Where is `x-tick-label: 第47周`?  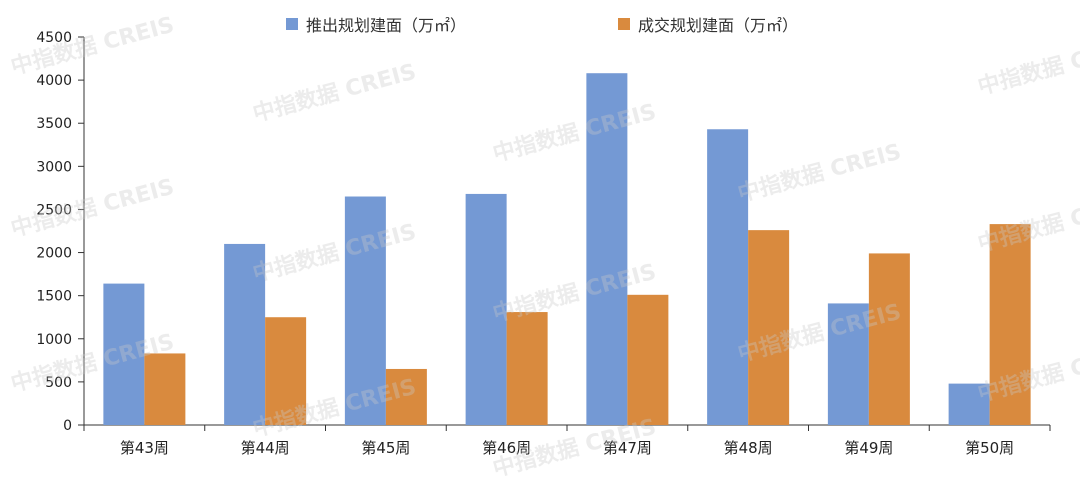 x-tick-label: 第47周 is located at coordinates (627, 448).